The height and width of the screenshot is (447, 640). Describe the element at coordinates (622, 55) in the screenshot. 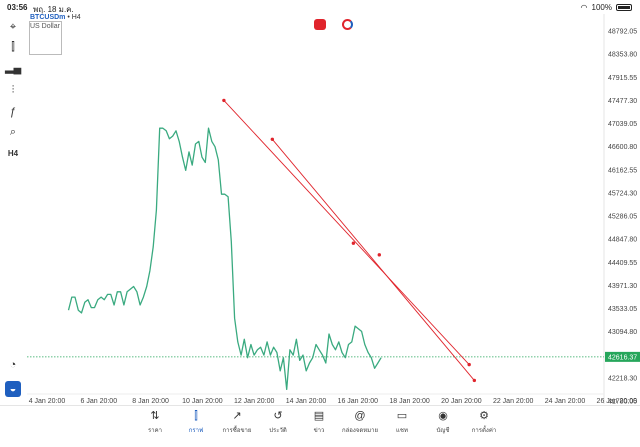

I see `price-tick-label: 48353.80` at that location.